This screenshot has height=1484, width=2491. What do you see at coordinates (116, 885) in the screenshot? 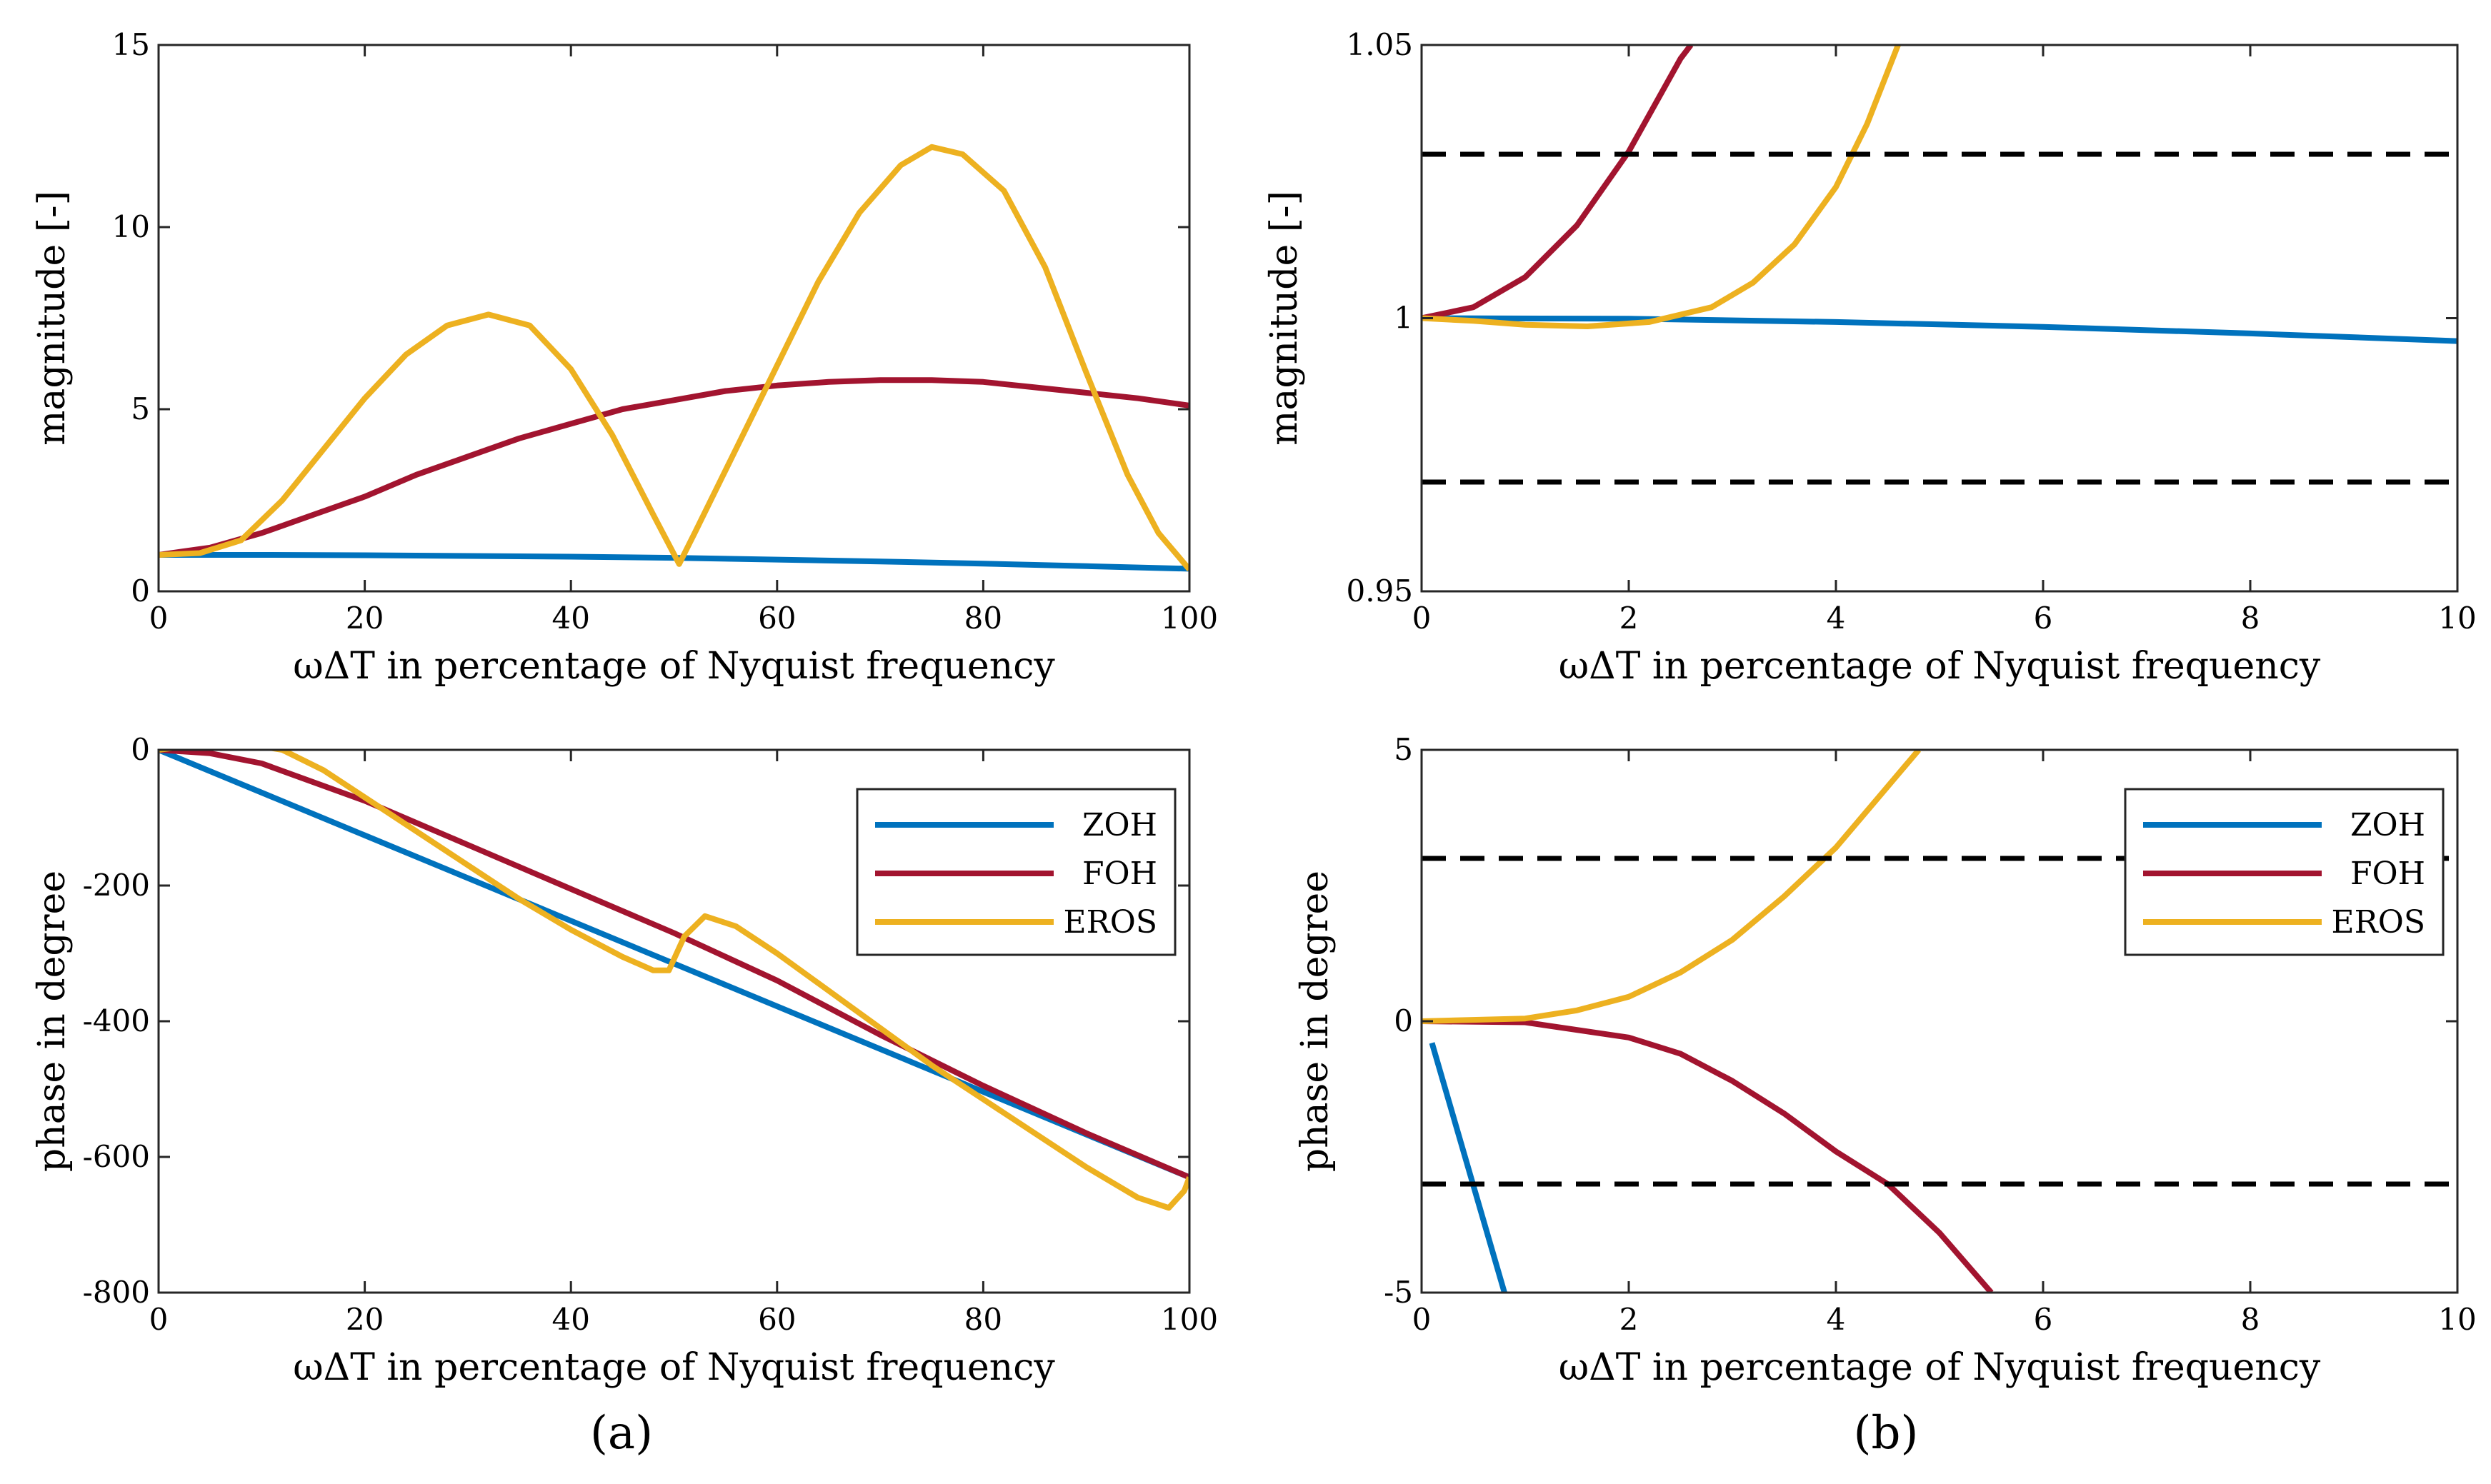
I see `y-tick-label: -200` at bounding box center [116, 885].